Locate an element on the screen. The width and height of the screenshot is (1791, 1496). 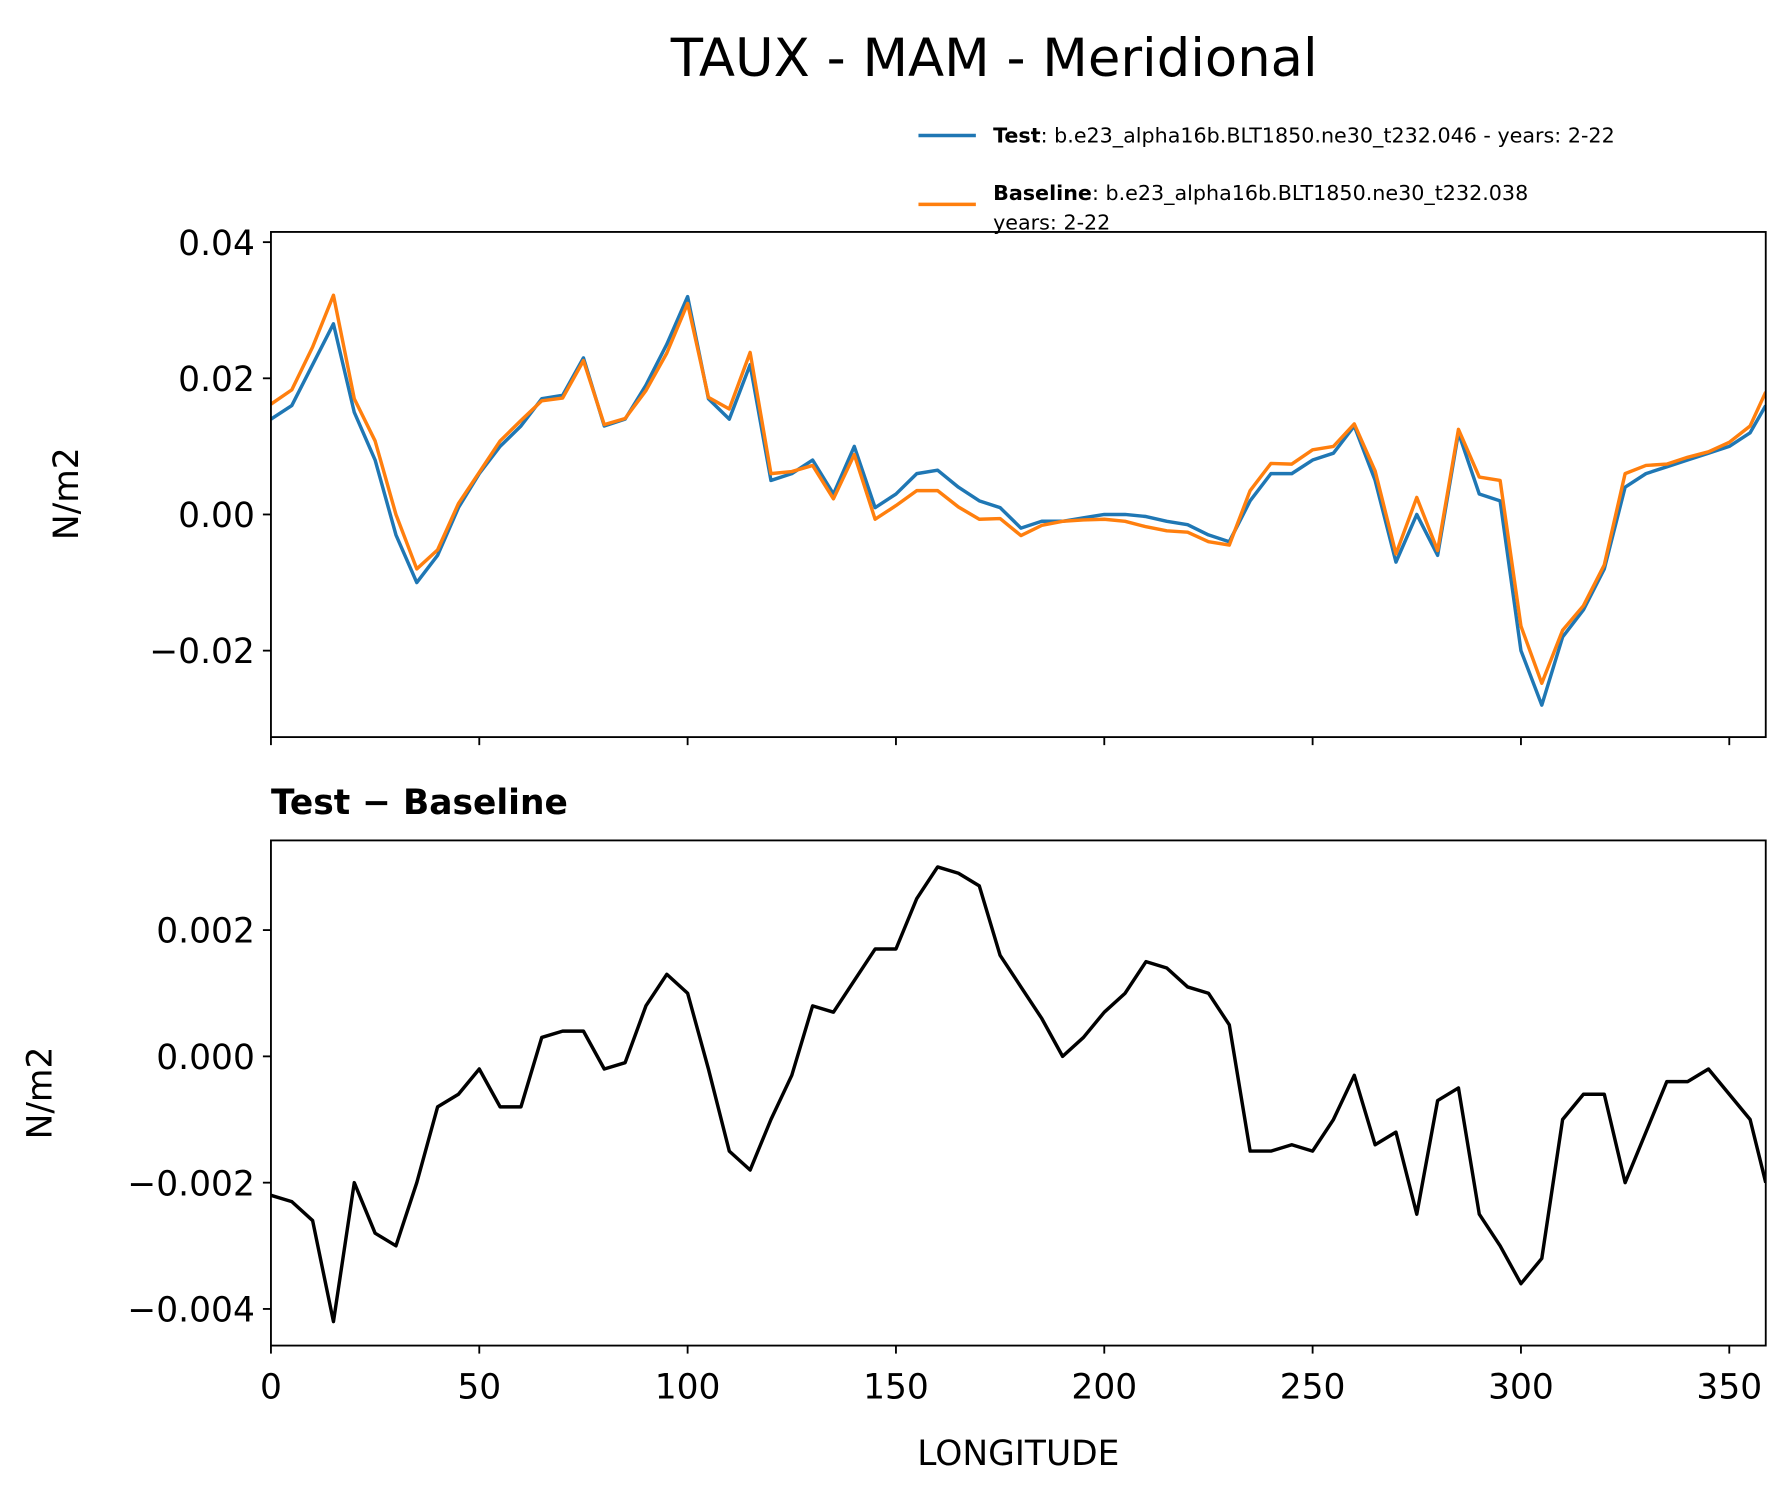
x-tick-label: 50 is located at coordinates (479, 1387).